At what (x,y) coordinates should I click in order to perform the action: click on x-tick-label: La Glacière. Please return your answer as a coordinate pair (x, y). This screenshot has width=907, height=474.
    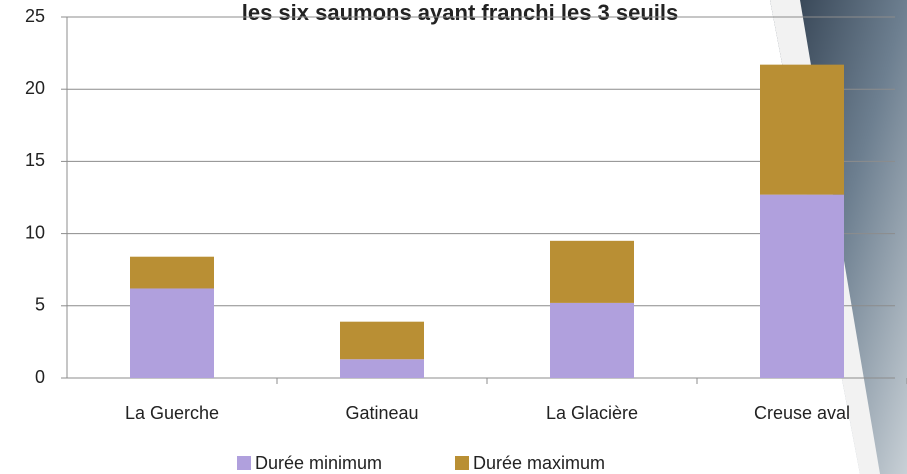
    Looking at the image, I should click on (592, 413).